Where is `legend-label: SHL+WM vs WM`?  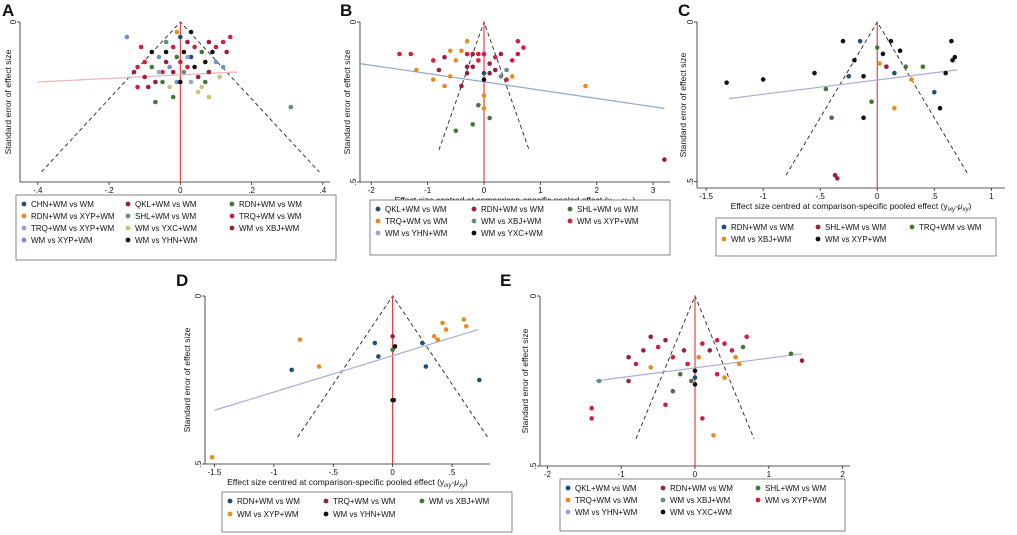
legend-label: SHL+WM vs WM is located at coordinates (165, 216).